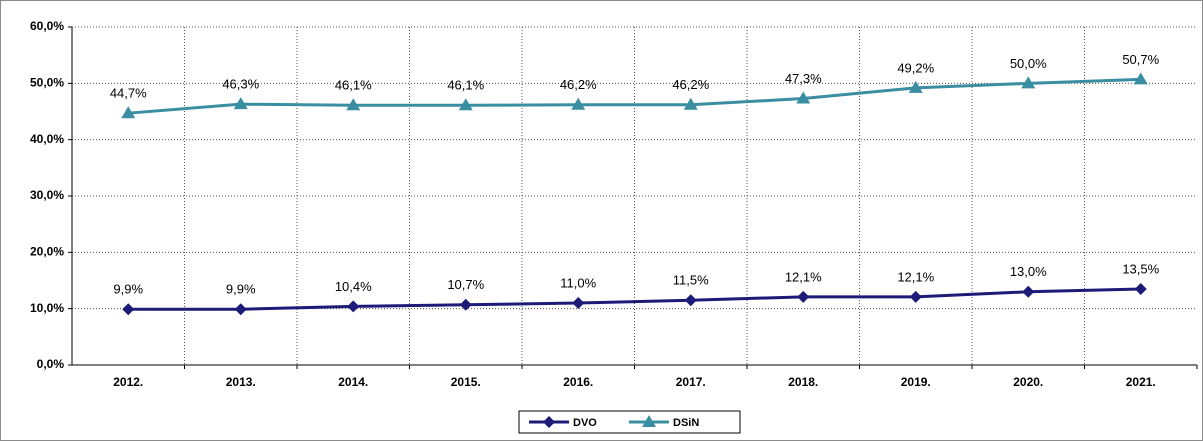 This screenshot has height=441, width=1203. Describe the element at coordinates (465, 284) in the screenshot. I see `data-label: 10,7%` at that location.